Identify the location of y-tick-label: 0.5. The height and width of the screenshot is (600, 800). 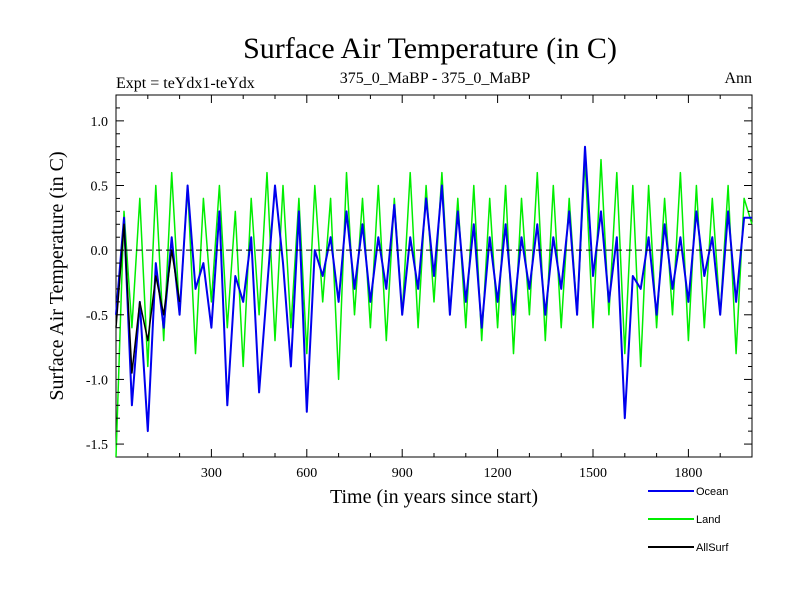
(100, 187).